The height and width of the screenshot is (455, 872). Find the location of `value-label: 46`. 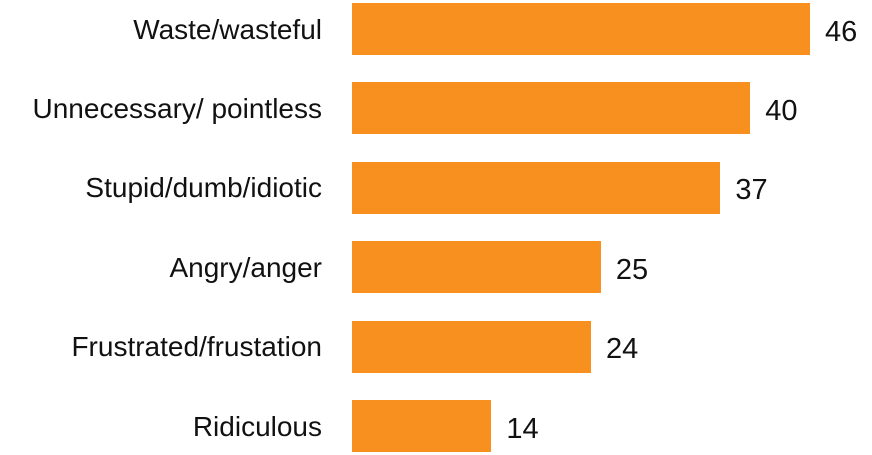

value-label: 46 is located at coordinates (841, 31).